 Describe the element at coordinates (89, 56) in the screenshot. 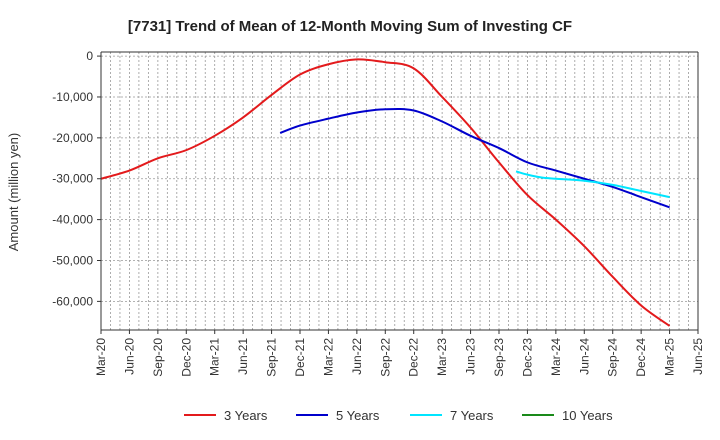

I see `y-tick-label: 0` at that location.